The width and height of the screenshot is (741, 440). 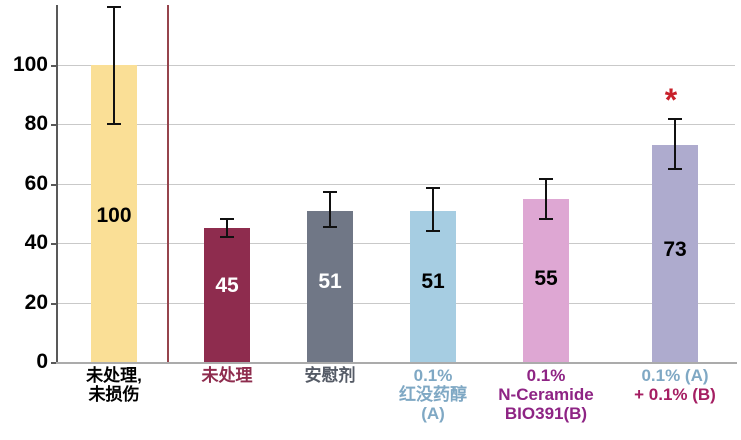 What do you see at coordinates (433, 413) in the screenshot?
I see `x-axis-label-4-line-3: (A)` at bounding box center [433, 413].